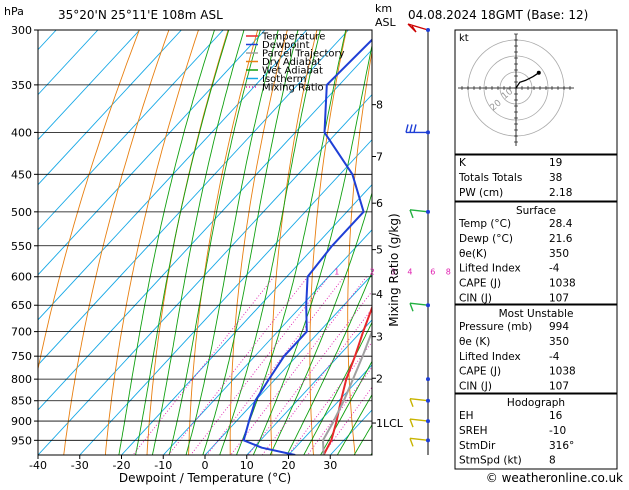  I want to click on pressure-tick-label: 850, so click(21, 401).